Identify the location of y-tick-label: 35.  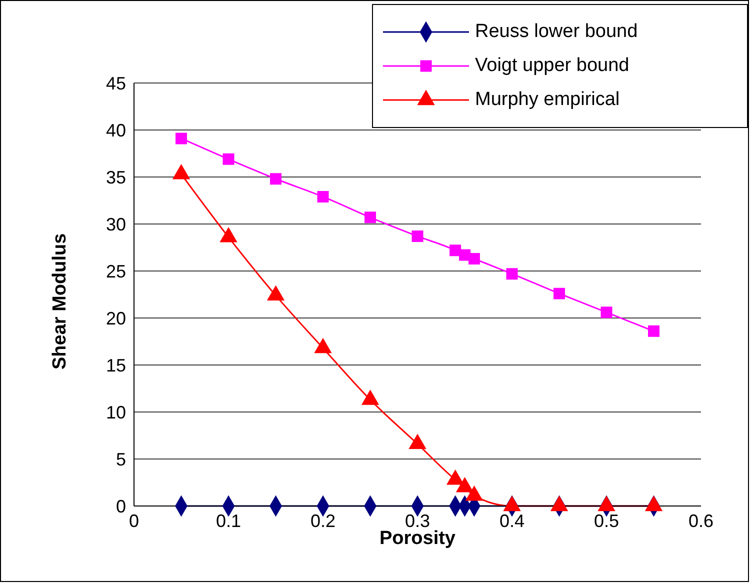
(116, 177).